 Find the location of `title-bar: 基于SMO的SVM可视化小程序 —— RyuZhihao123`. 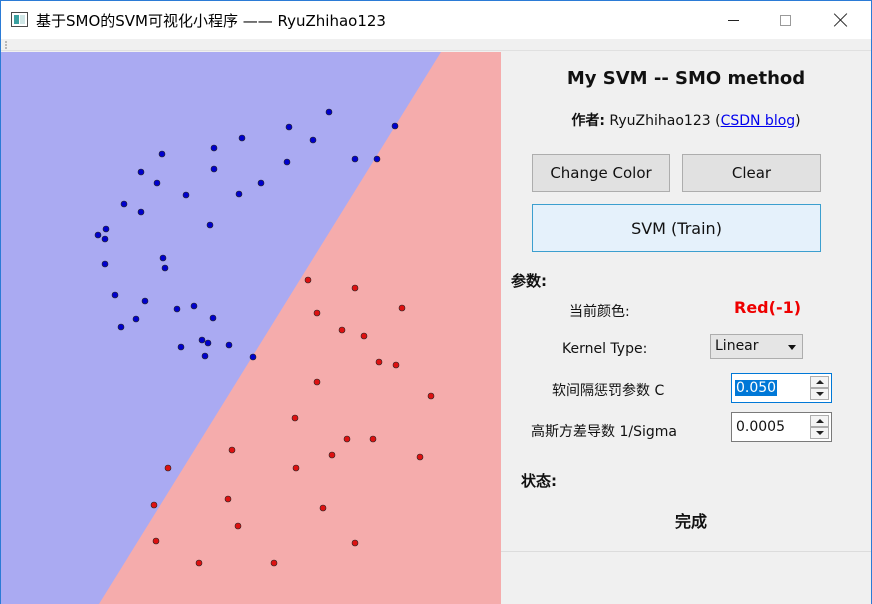

title-bar: 基于SMO的SVM可视化小程序 —— RyuZhihao123 is located at coordinates (436, 20).